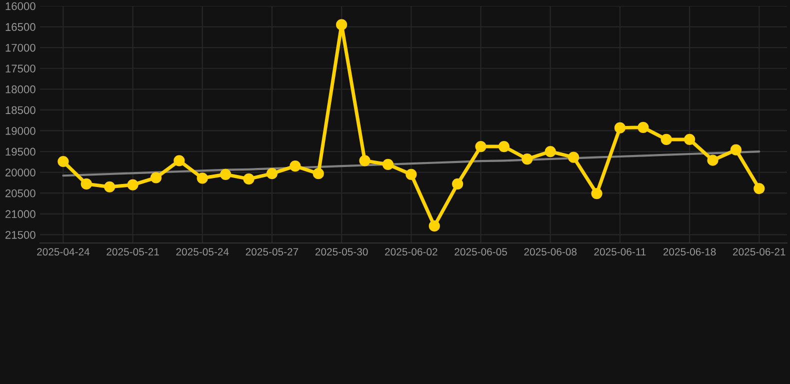 The height and width of the screenshot is (384, 790). Describe the element at coordinates (21, 27) in the screenshot. I see `y-tick-label: 16500` at that location.